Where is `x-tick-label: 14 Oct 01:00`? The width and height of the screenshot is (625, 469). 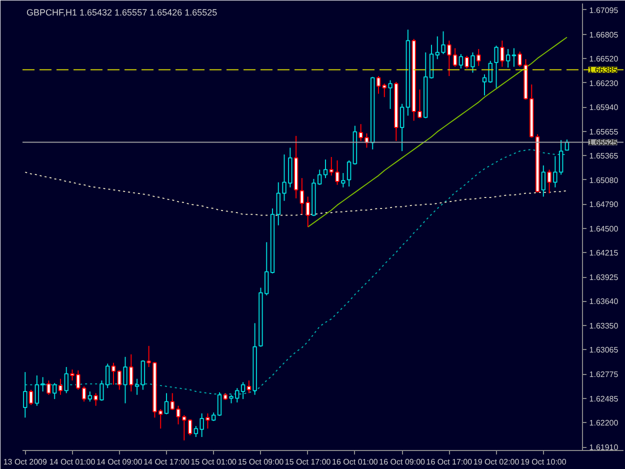
x-tick-label: 14 Oct 01:00 is located at coordinates (72, 462).